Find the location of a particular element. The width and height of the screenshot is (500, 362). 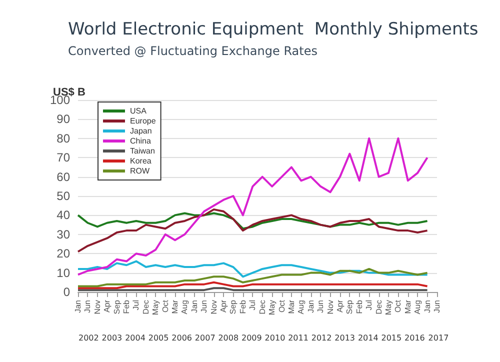

legend-label: ROW is located at coordinates (140, 171).